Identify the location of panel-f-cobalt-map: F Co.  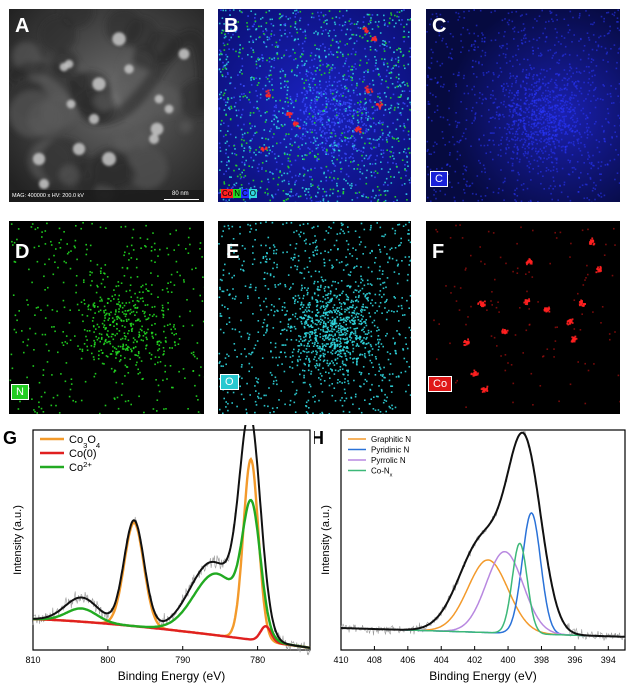
(523, 317).